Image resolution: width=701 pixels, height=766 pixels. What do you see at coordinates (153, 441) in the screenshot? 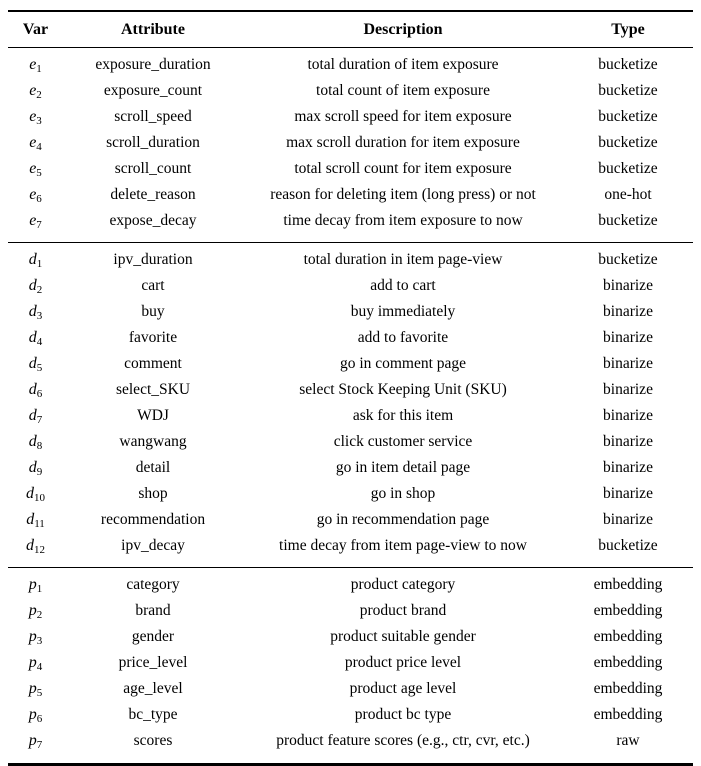
I see `attribute-cell: wangwang` at bounding box center [153, 441].